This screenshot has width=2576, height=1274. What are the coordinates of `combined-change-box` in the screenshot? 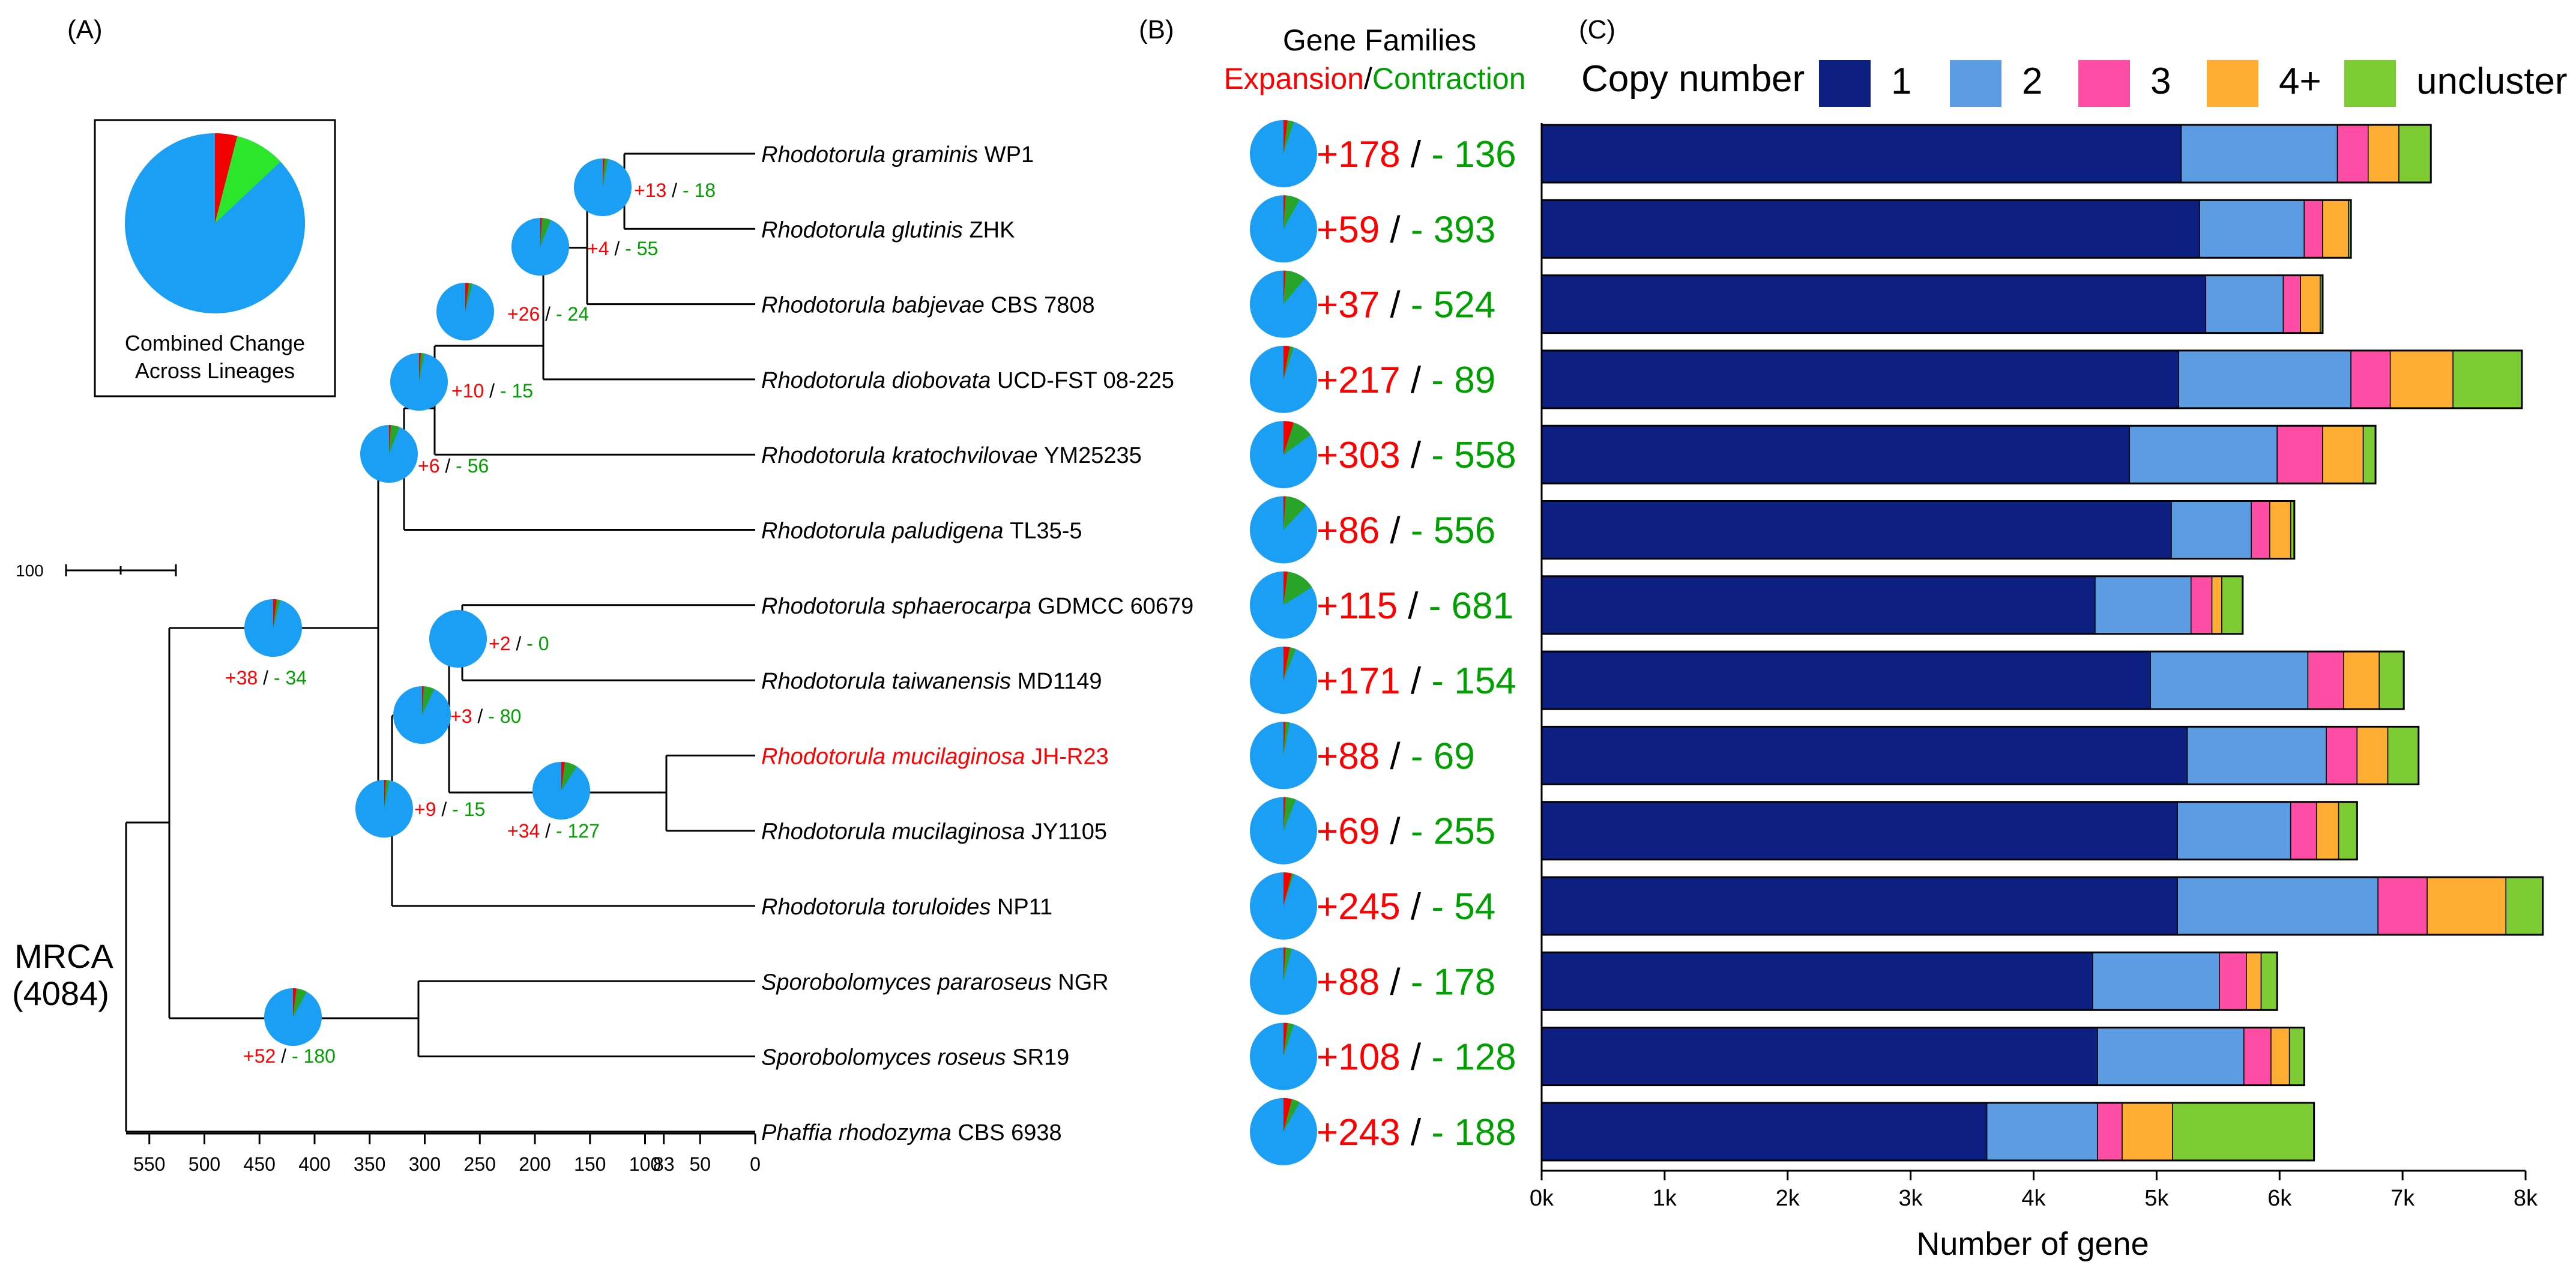 It's located at (215, 258).